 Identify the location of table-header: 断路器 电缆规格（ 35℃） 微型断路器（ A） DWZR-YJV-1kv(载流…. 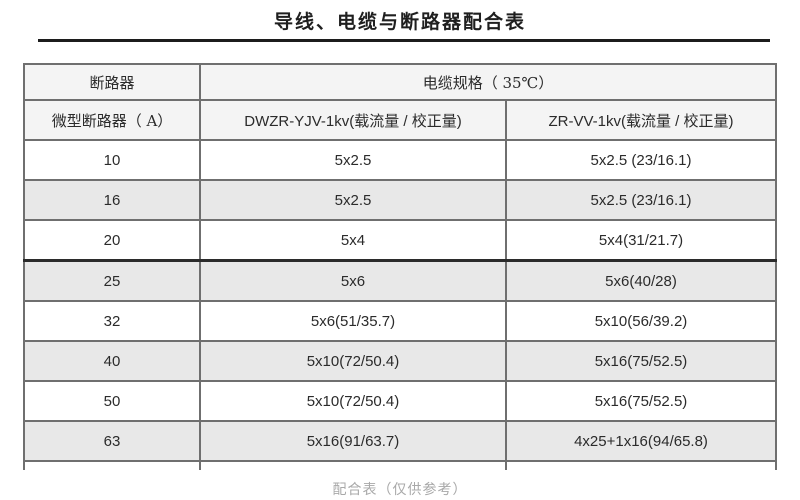
(400, 102).